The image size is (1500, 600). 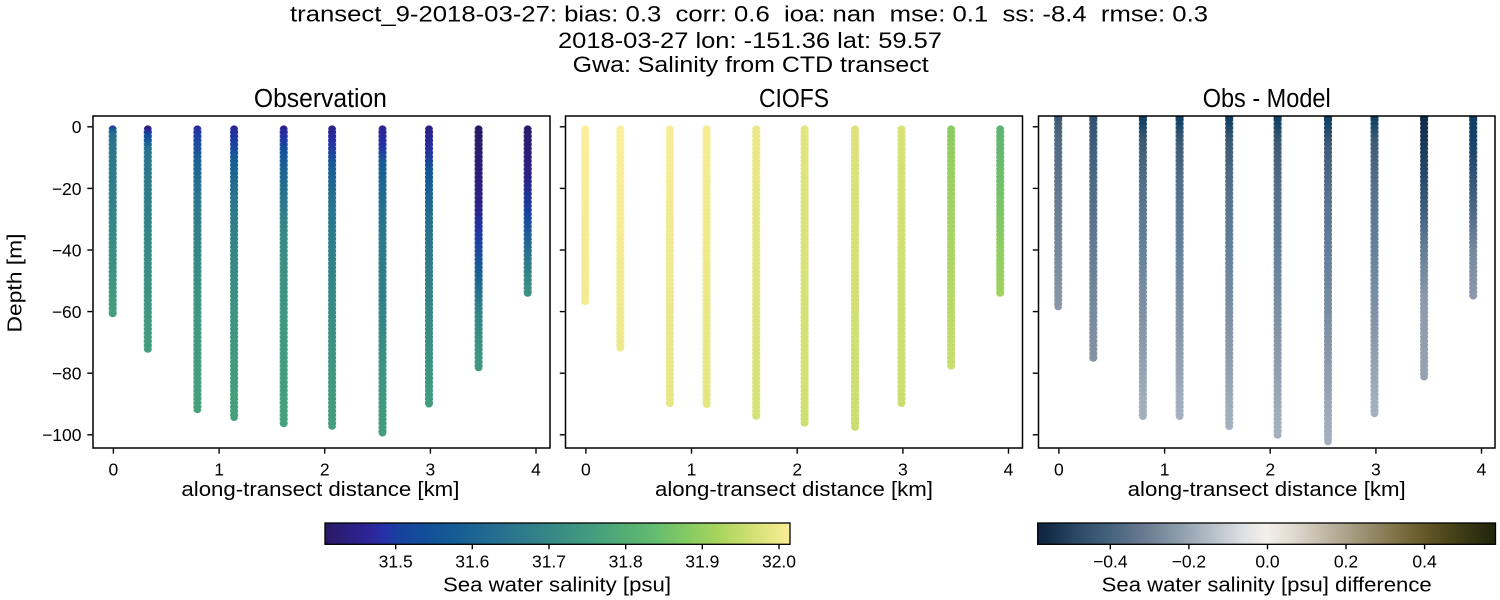 I want to click on svg-text: 0.0, so click(x=1267, y=562).